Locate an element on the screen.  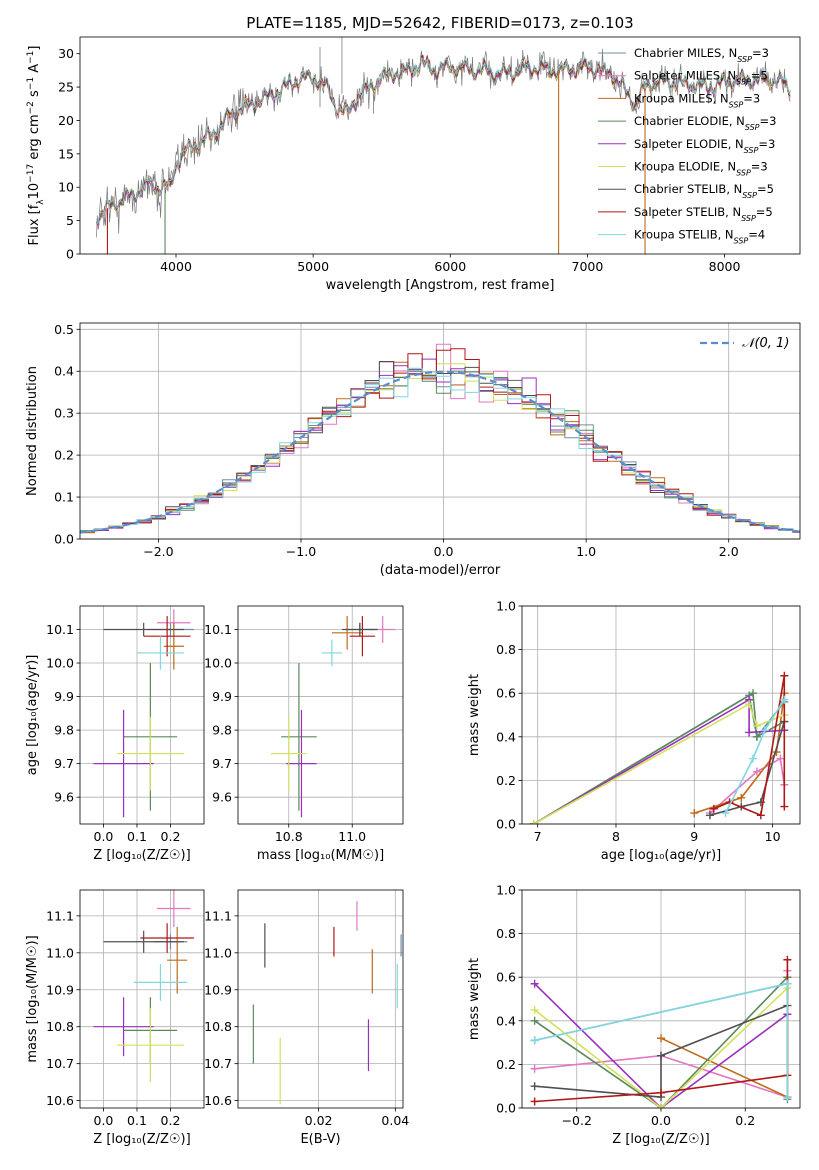
legend-label-text: Kroupa ELODIE, N is located at coordinates (685, 167).